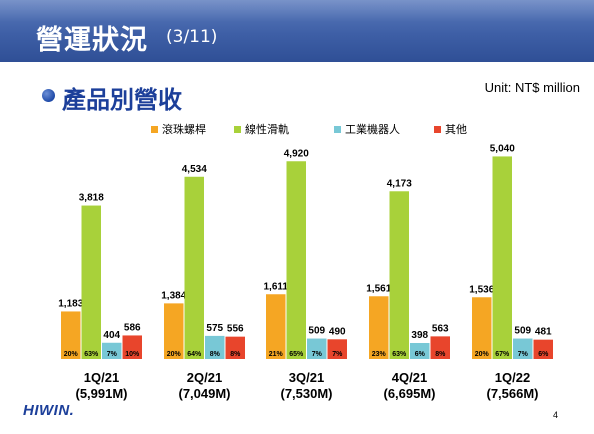 This screenshot has height=434, width=594. I want to click on slide-title-sub: (3/11), so click(192, 37).